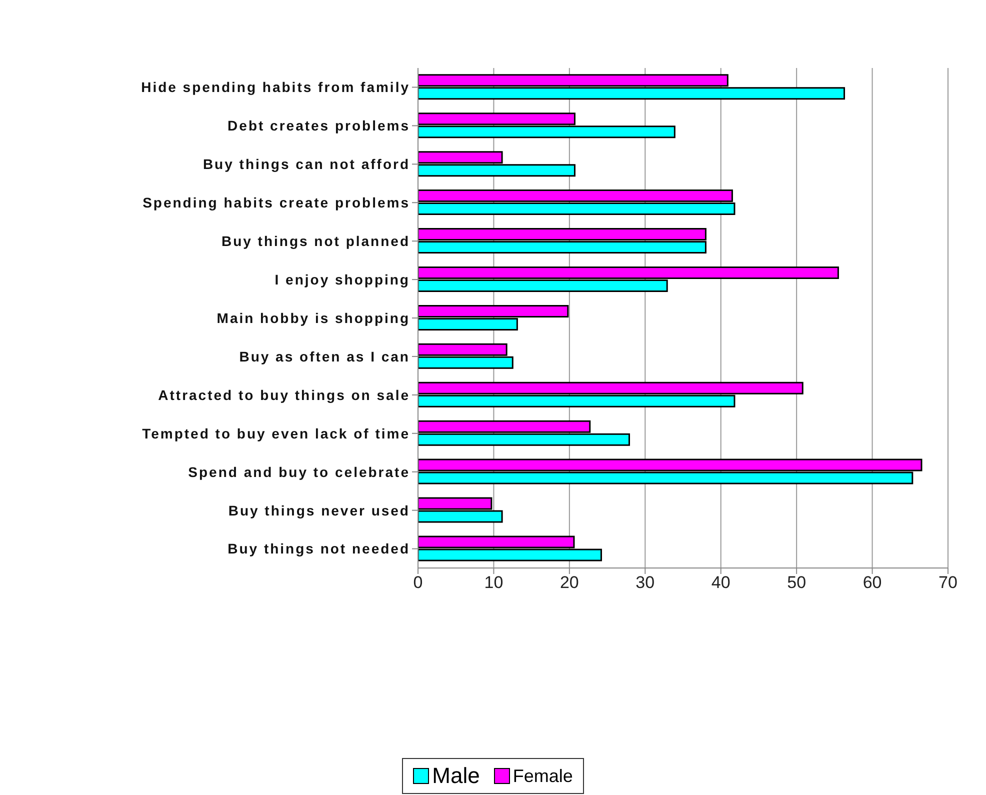 The height and width of the screenshot is (795, 986). I want to click on y-tick-label: Attracted to buy things on sale, so click(284, 394).